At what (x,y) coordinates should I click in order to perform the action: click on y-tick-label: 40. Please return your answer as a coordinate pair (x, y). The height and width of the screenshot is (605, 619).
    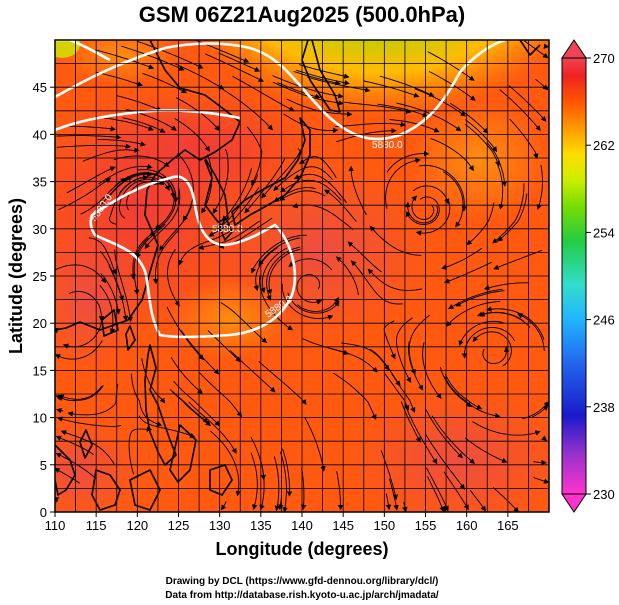
    Looking at the image, I should click on (40, 134).